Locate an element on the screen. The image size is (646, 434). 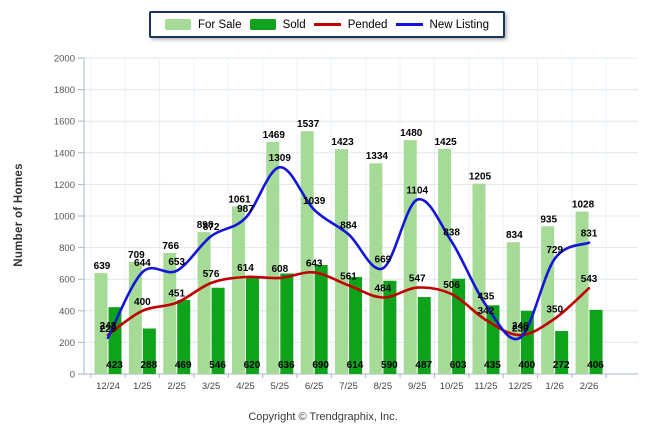
pended-value-label: 451 is located at coordinates (176, 294).